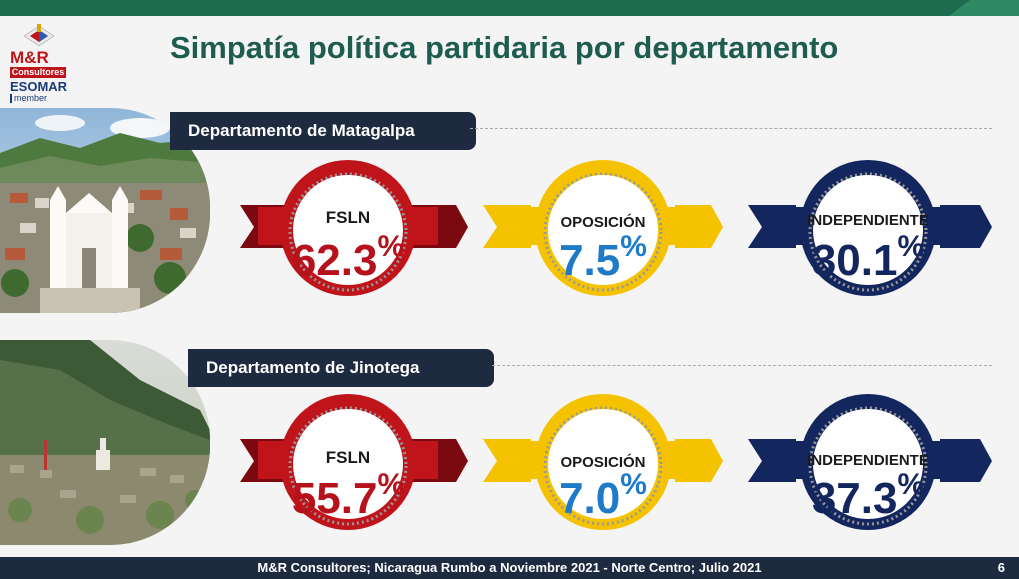 This screenshot has width=1019, height=579. Describe the element at coordinates (509, 8) in the screenshot. I see `top-bar` at that location.